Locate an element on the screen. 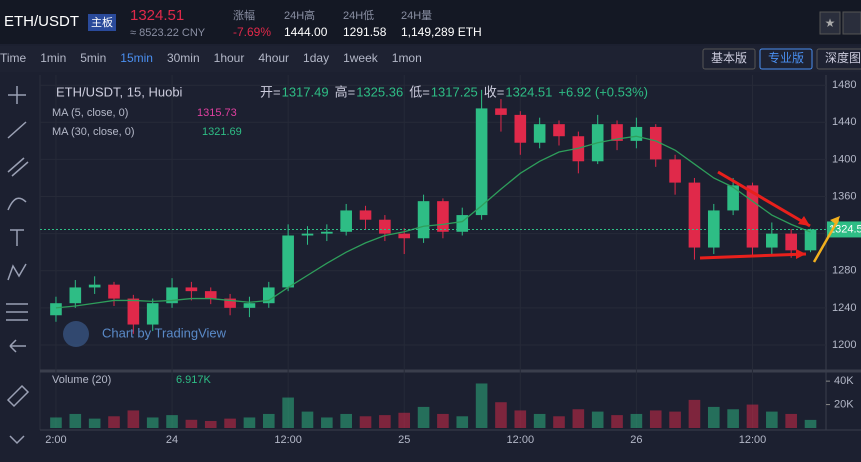 This screenshot has width=861, height=462. legend-symbol: ETH/USDT, 15, Huobi is located at coordinates (119, 91).